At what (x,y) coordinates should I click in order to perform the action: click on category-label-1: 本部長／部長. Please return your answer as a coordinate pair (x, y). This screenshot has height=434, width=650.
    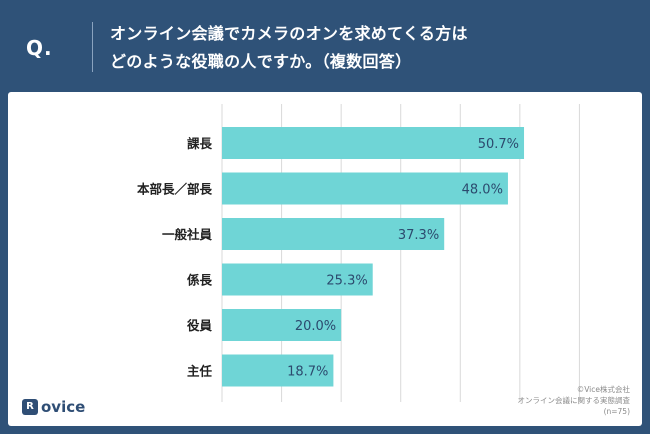
    Looking at the image, I should click on (175, 189).